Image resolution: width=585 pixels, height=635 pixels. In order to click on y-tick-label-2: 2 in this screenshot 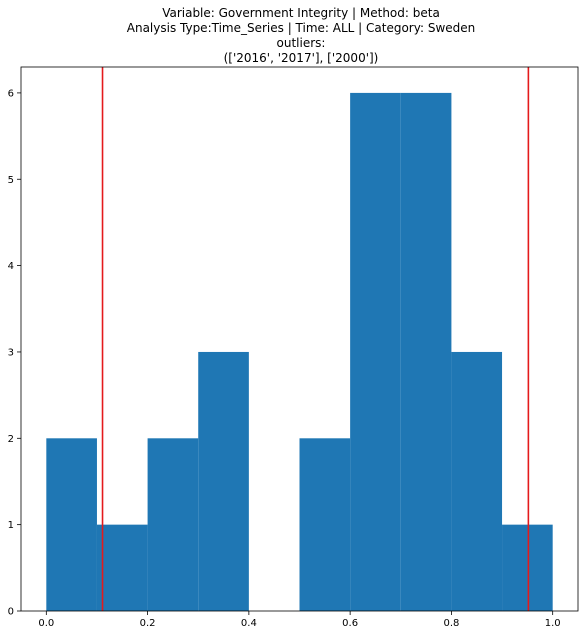, I will do `click(11, 439)`.